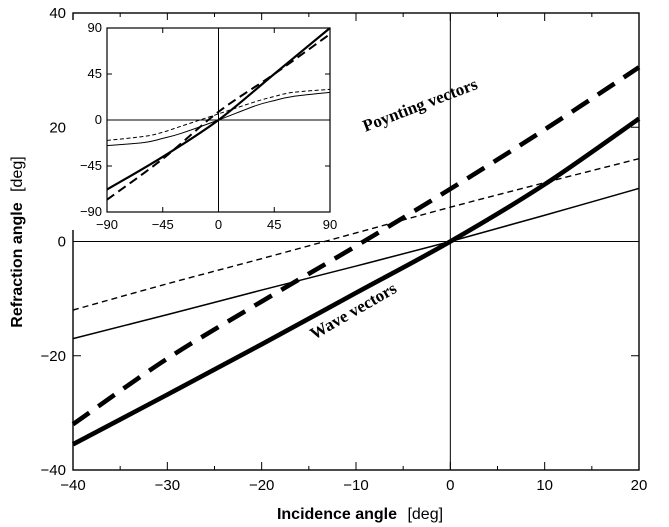 The image size is (669, 527). What do you see at coordinates (98, 119) in the screenshot?
I see `inset-y-tick-label: 0` at bounding box center [98, 119].